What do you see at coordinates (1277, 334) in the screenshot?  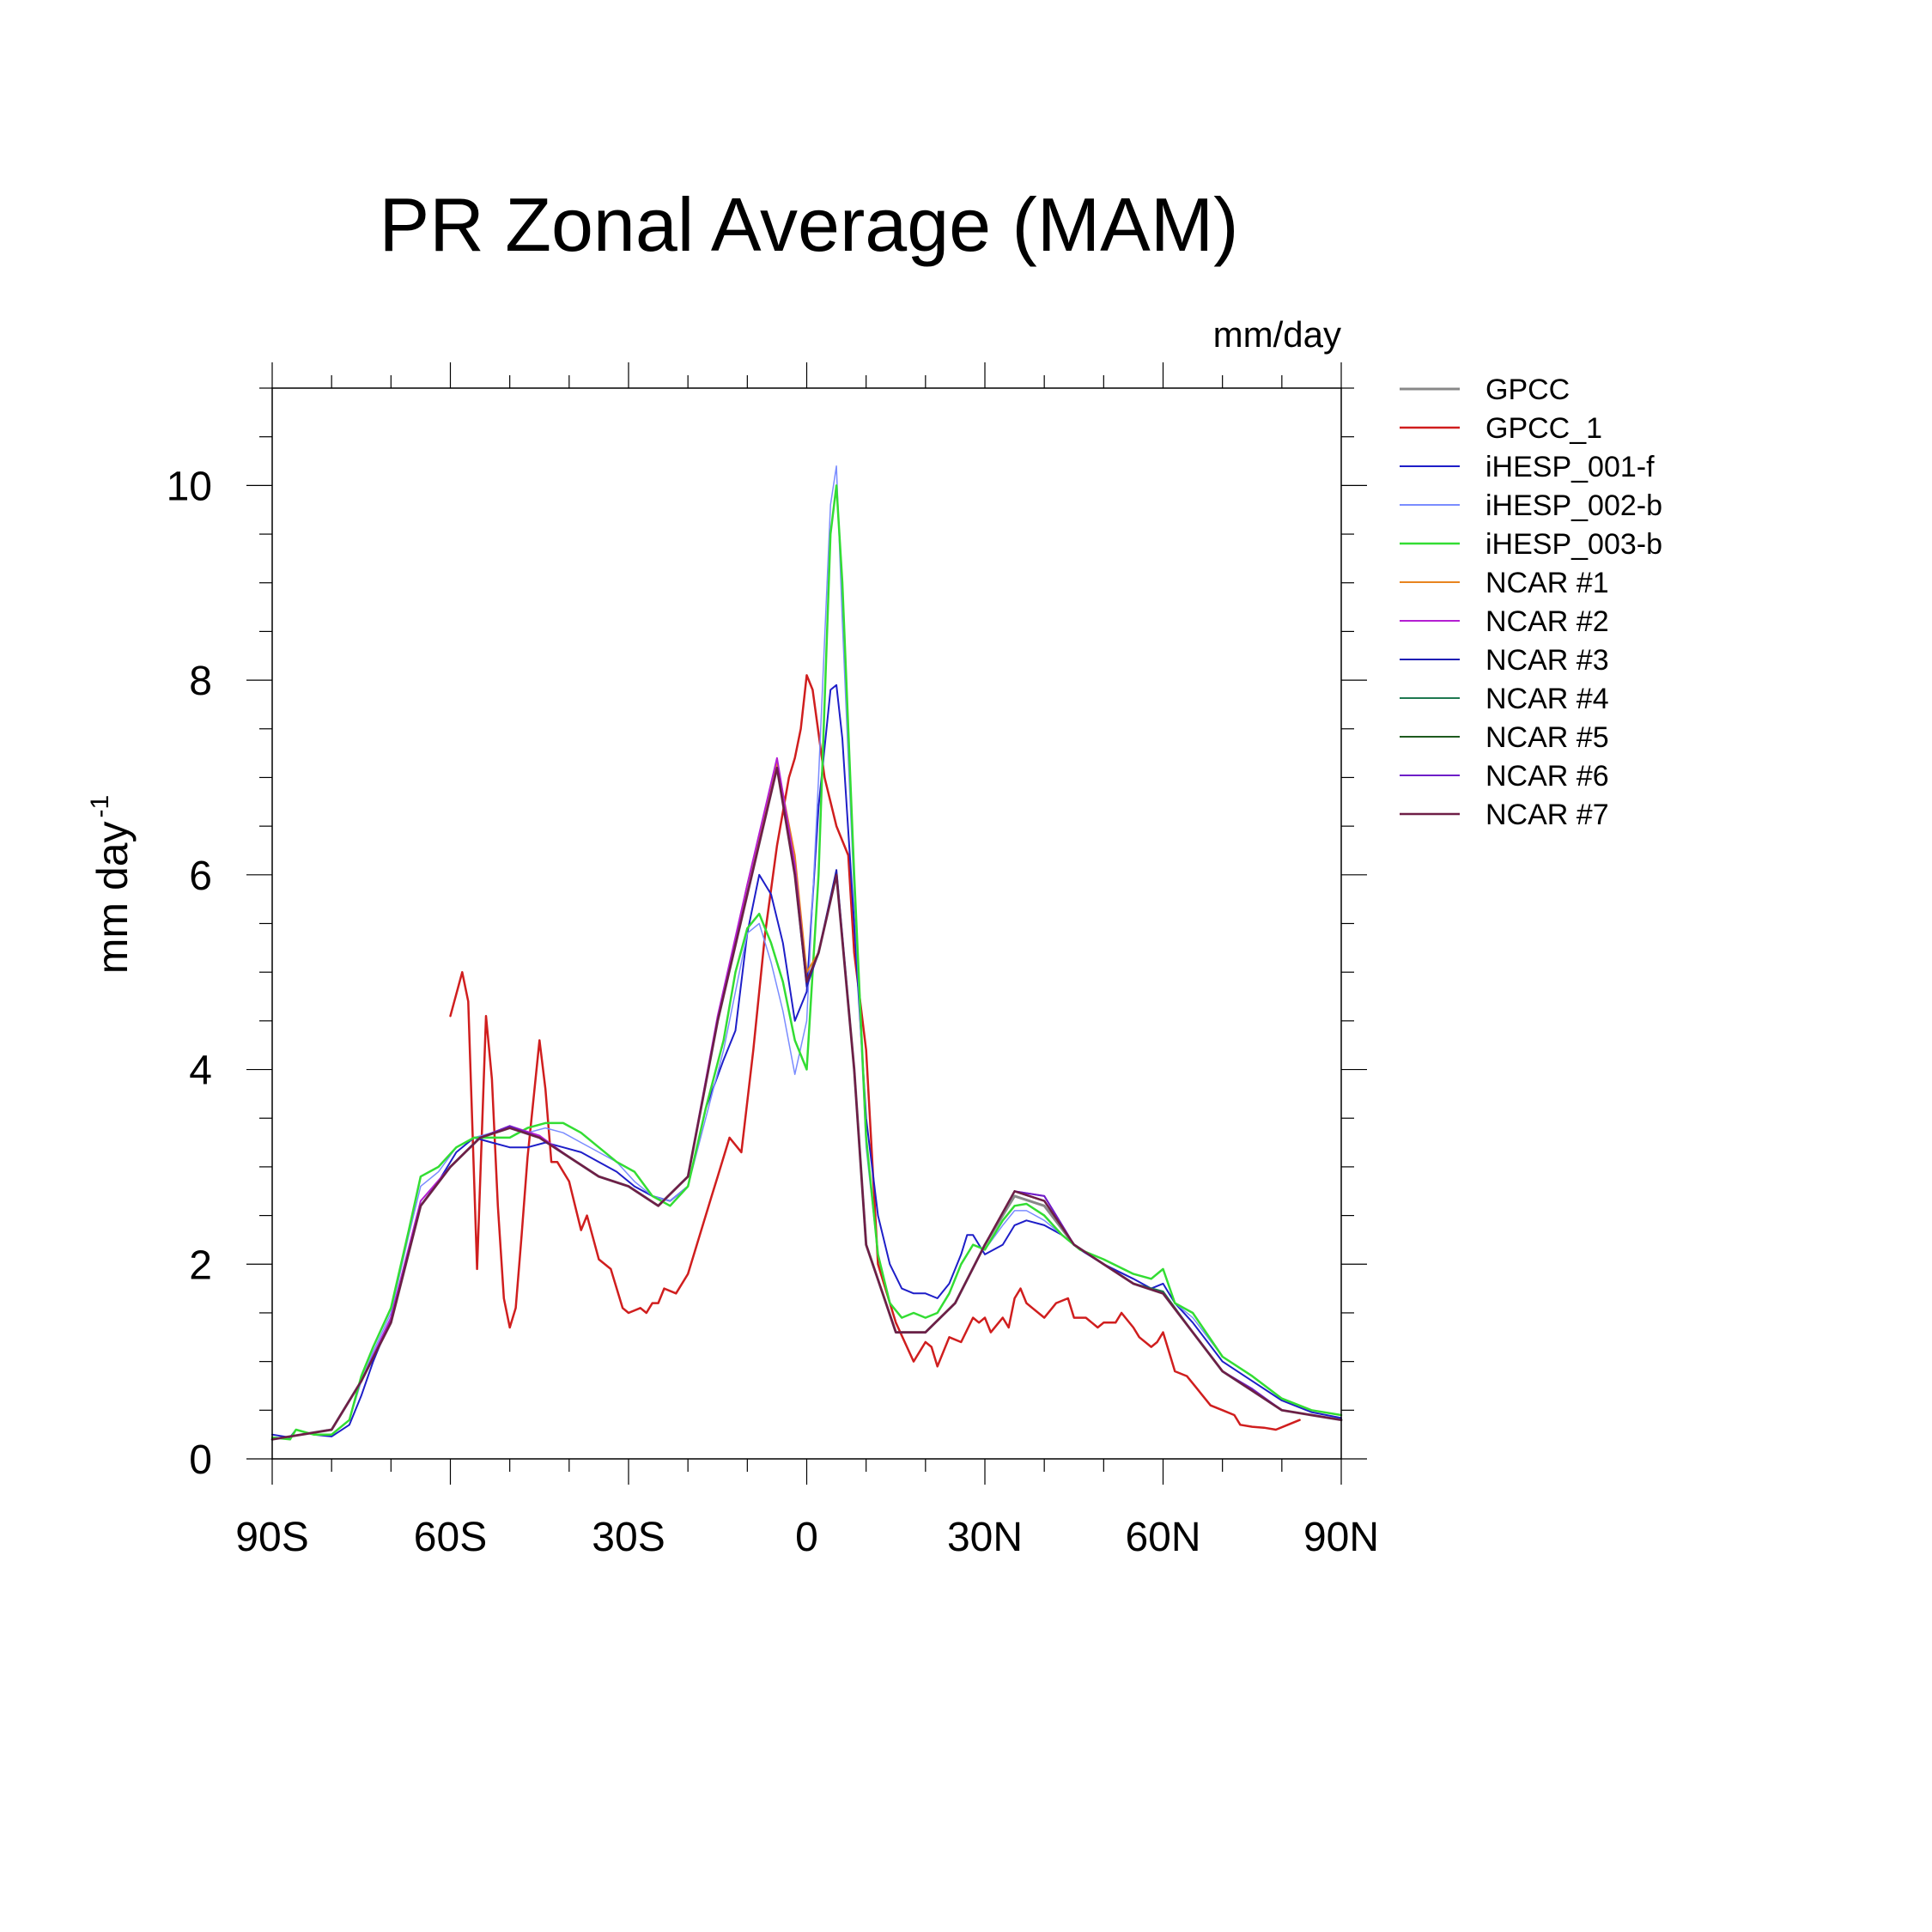 I see `units-label: mm/day` at bounding box center [1277, 334].